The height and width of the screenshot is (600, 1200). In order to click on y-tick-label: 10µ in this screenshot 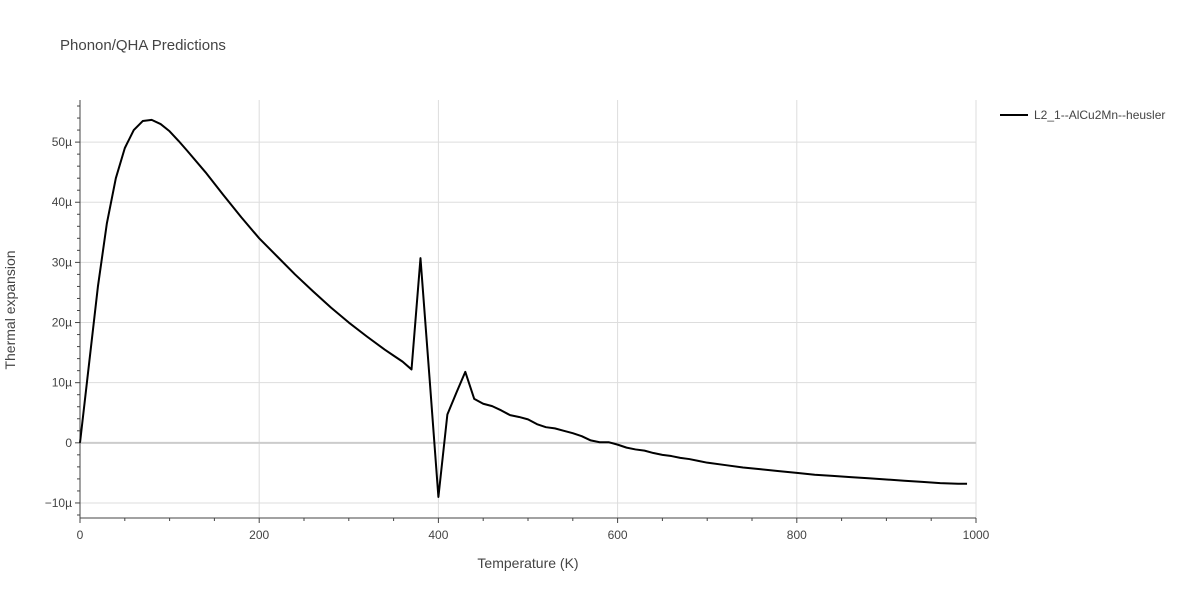, I will do `click(62, 383)`.